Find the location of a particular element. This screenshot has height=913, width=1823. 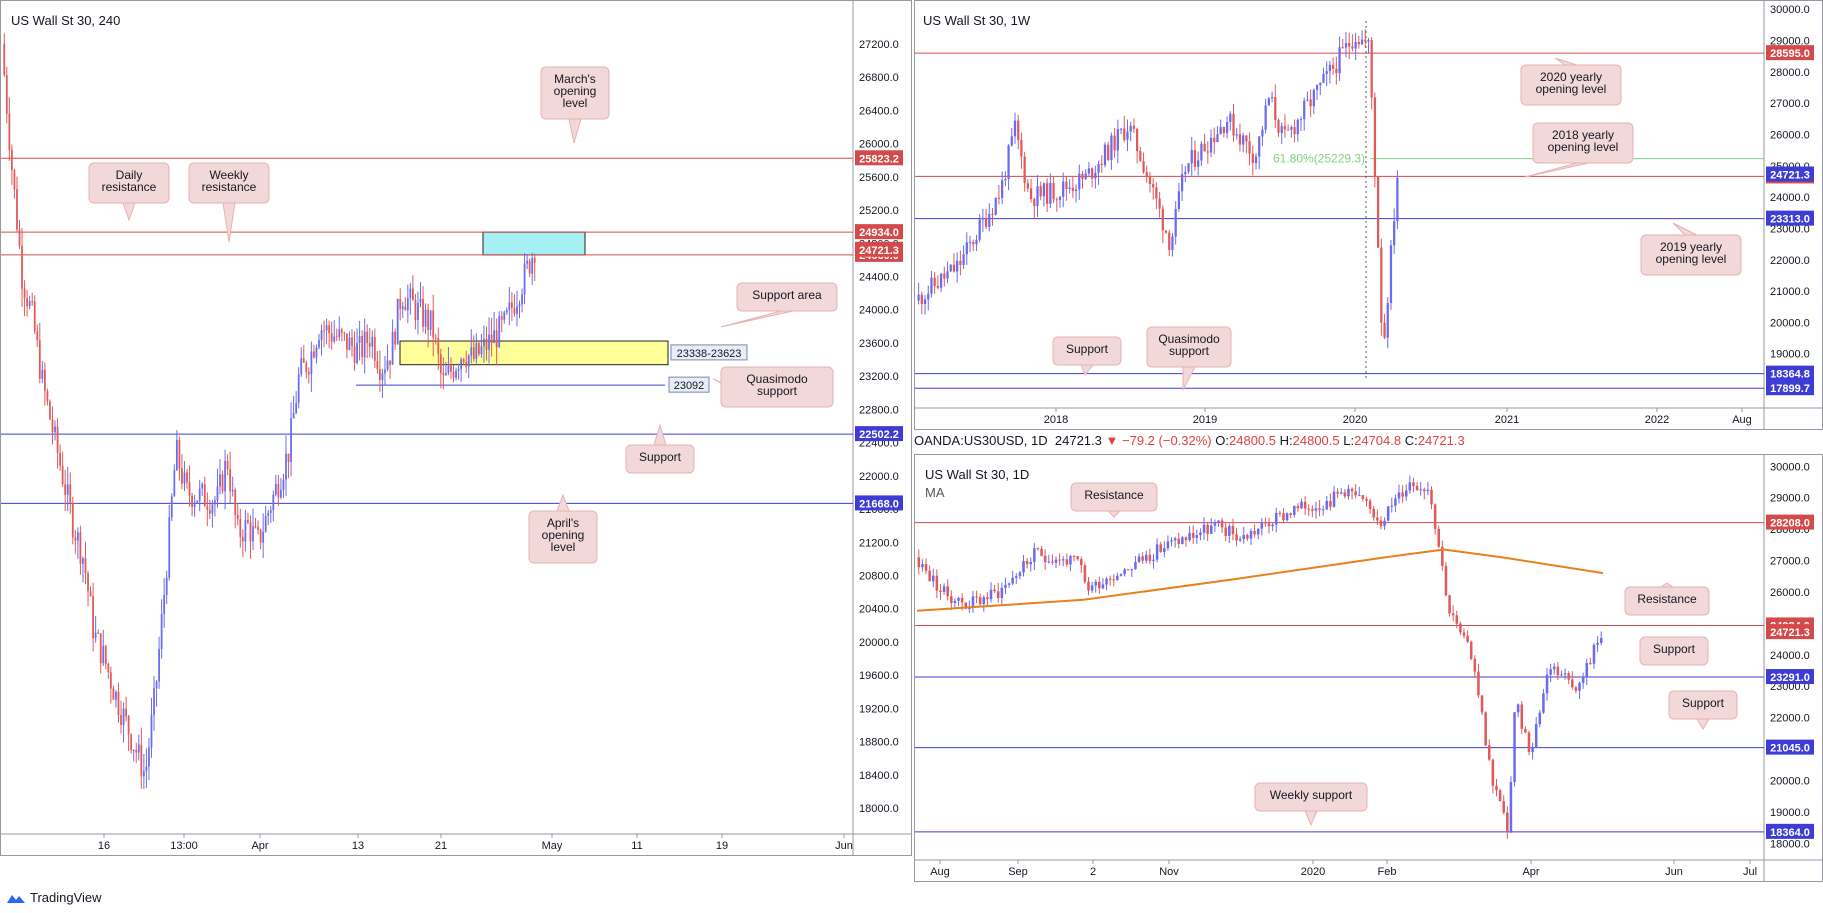

y-tick-label: 26000.0 is located at coordinates (1790, 135).